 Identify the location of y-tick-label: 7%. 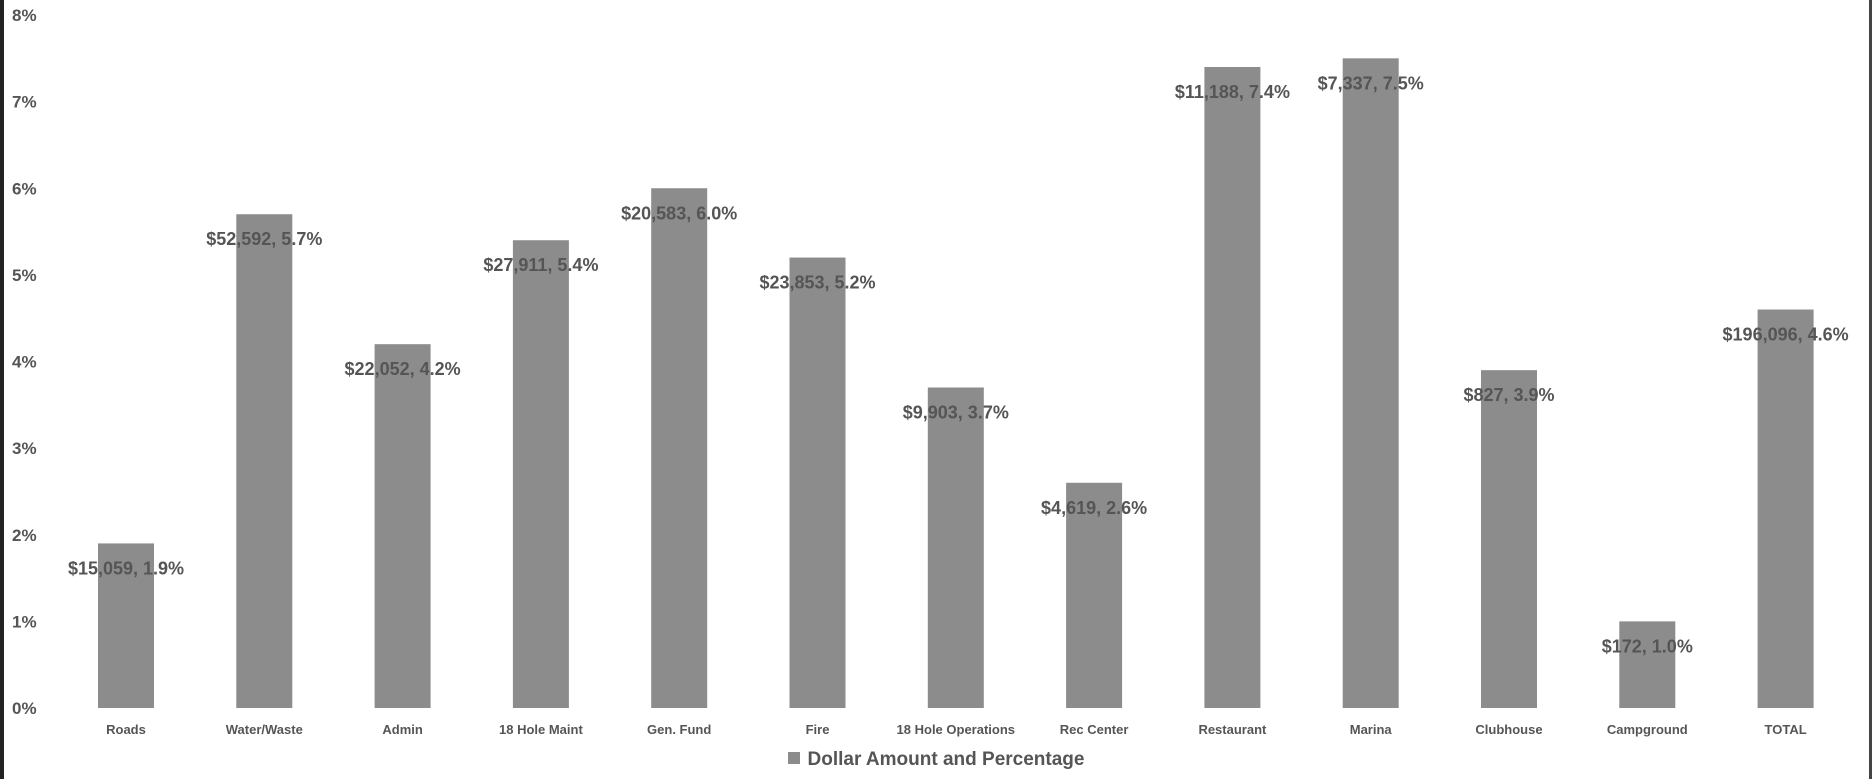
(24, 102).